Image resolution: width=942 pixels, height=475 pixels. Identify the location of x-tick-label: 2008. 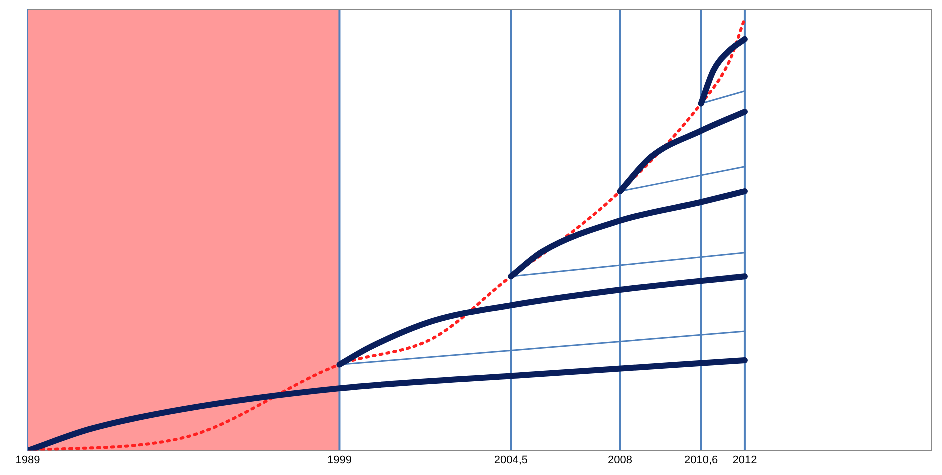
(620, 460).